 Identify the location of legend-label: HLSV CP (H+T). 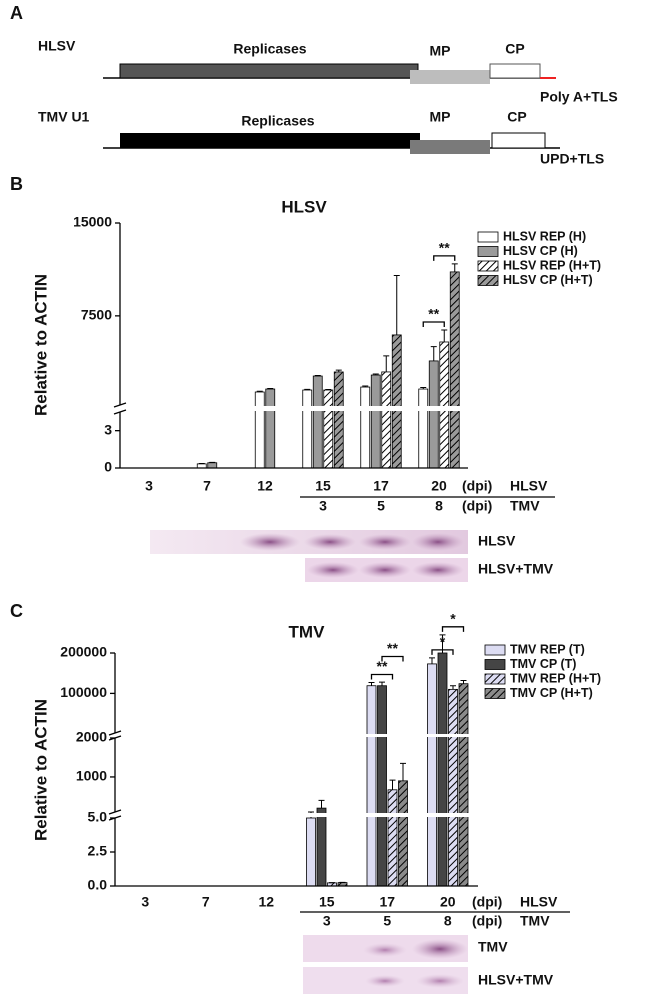
(548, 280).